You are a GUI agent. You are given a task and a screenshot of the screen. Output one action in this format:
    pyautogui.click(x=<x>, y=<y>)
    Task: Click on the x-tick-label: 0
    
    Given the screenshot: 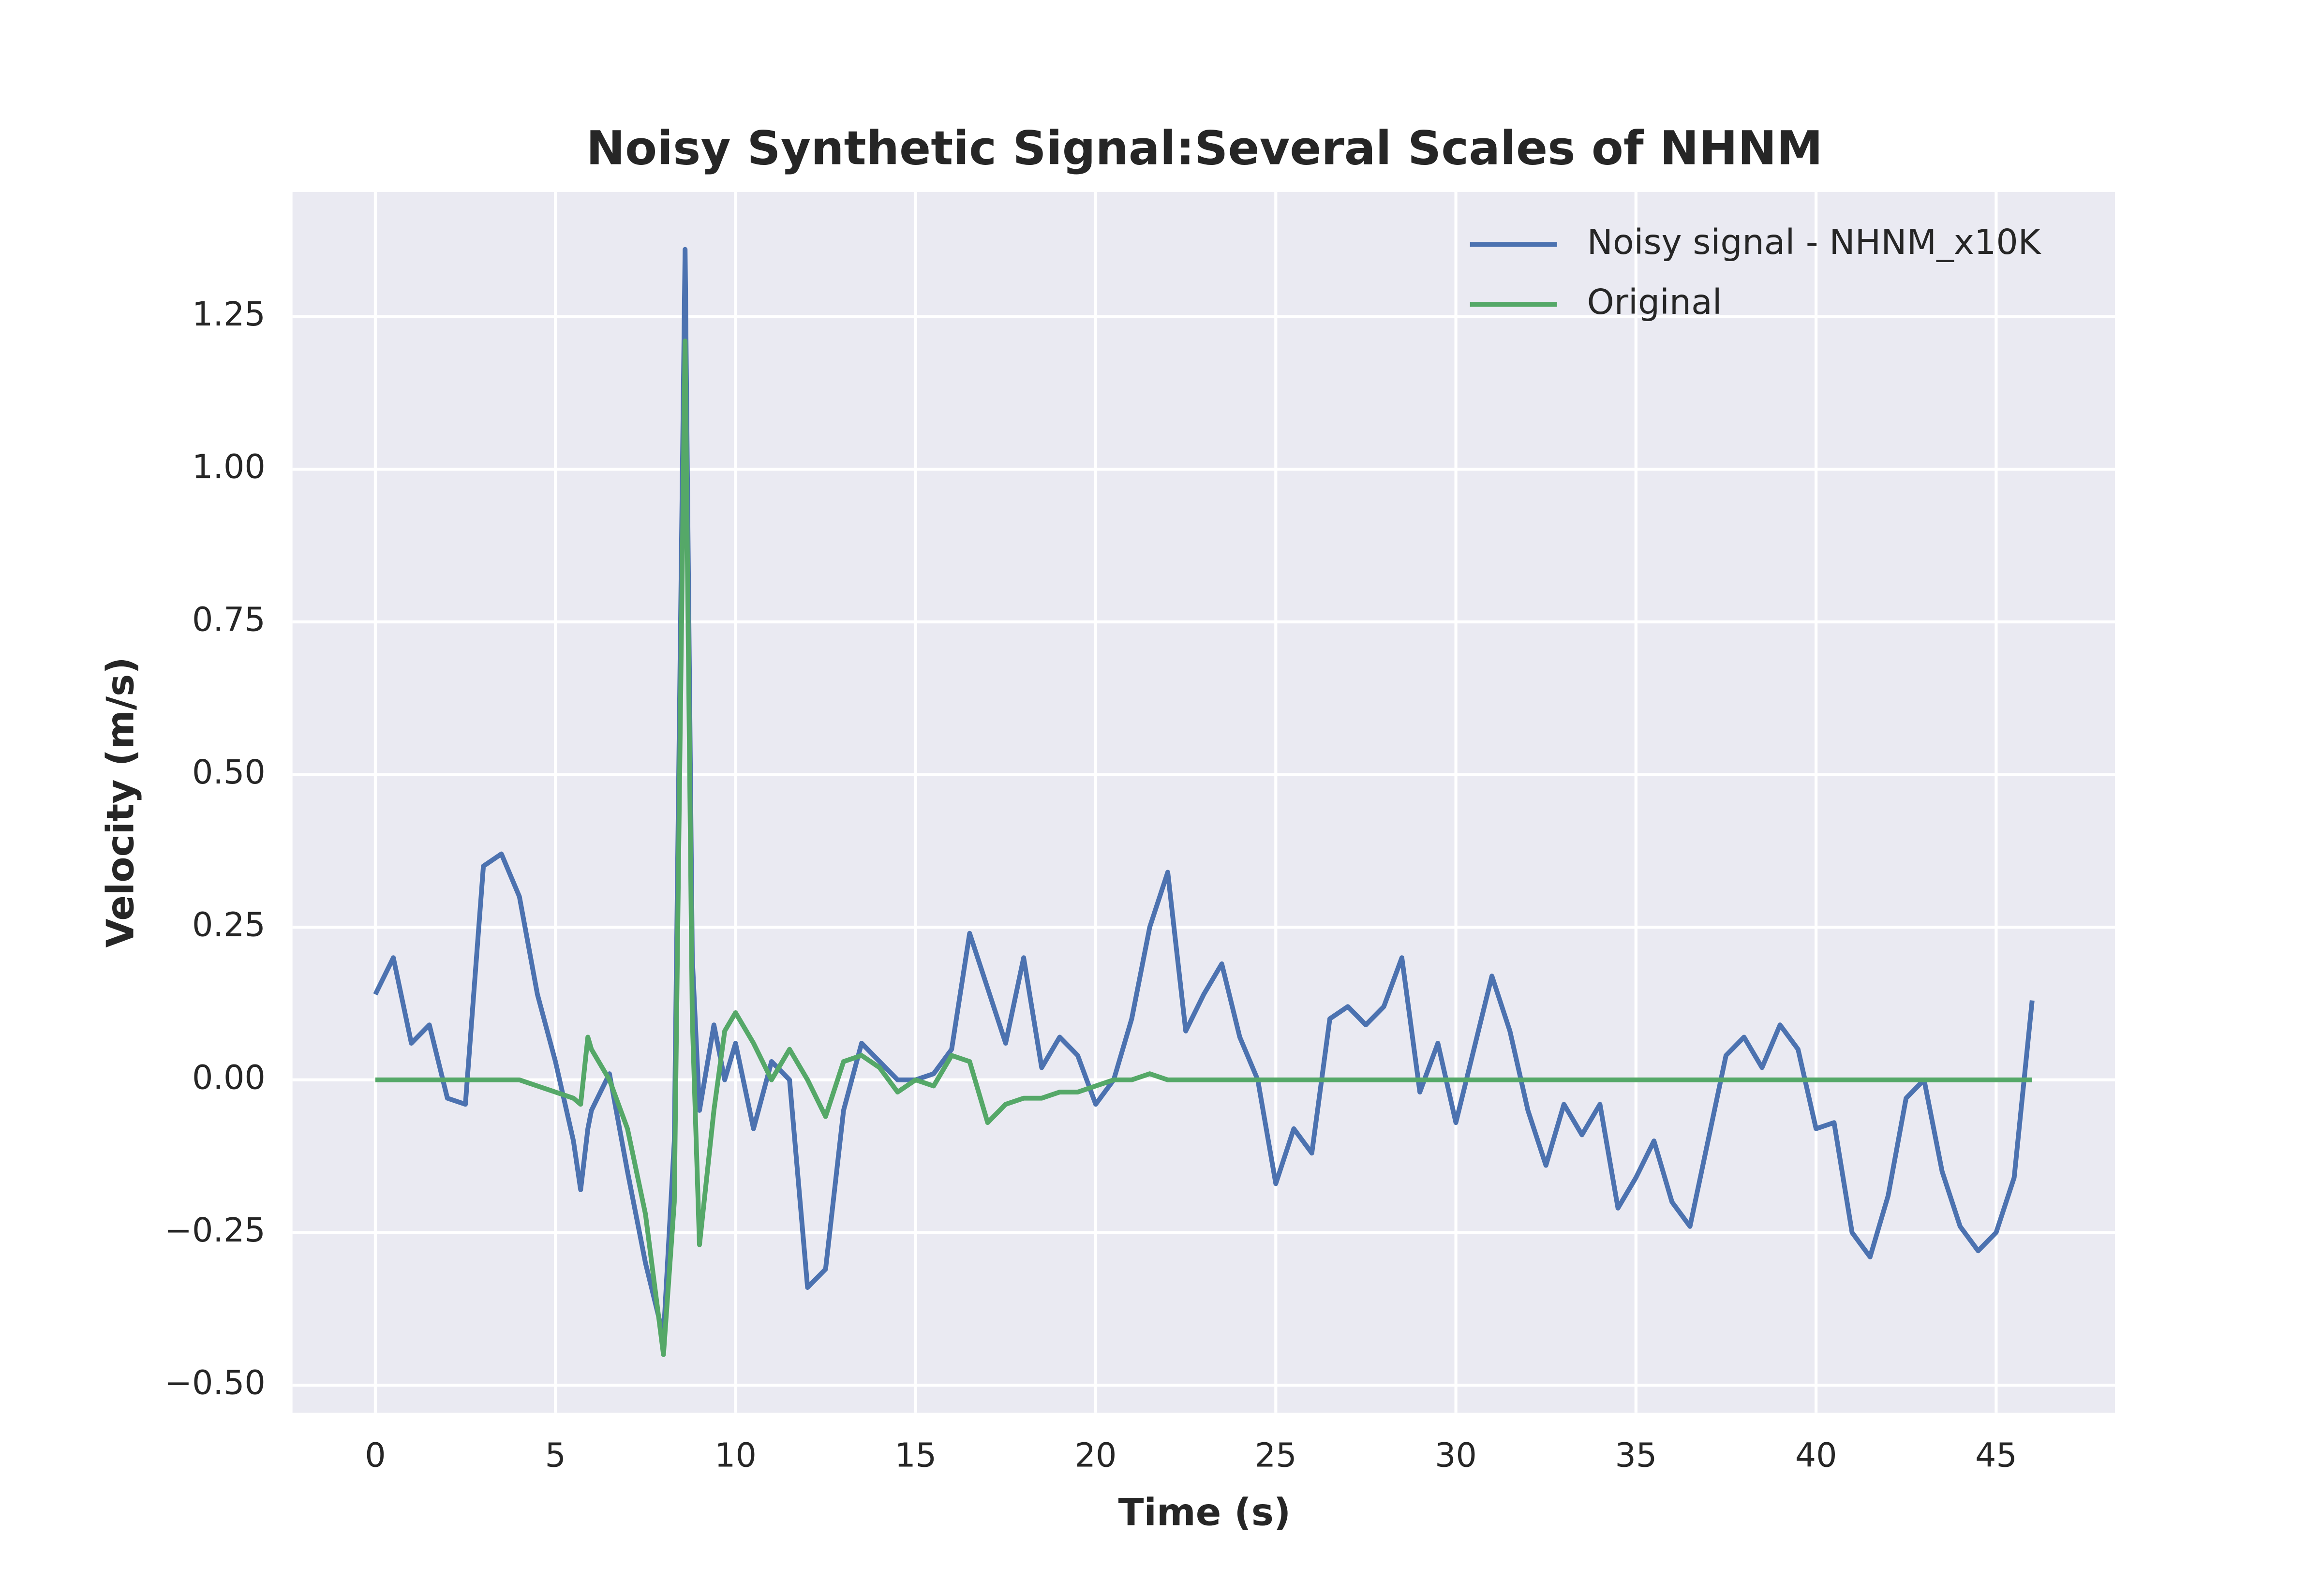 What is the action you would take?
    pyautogui.click(x=375, y=1456)
    